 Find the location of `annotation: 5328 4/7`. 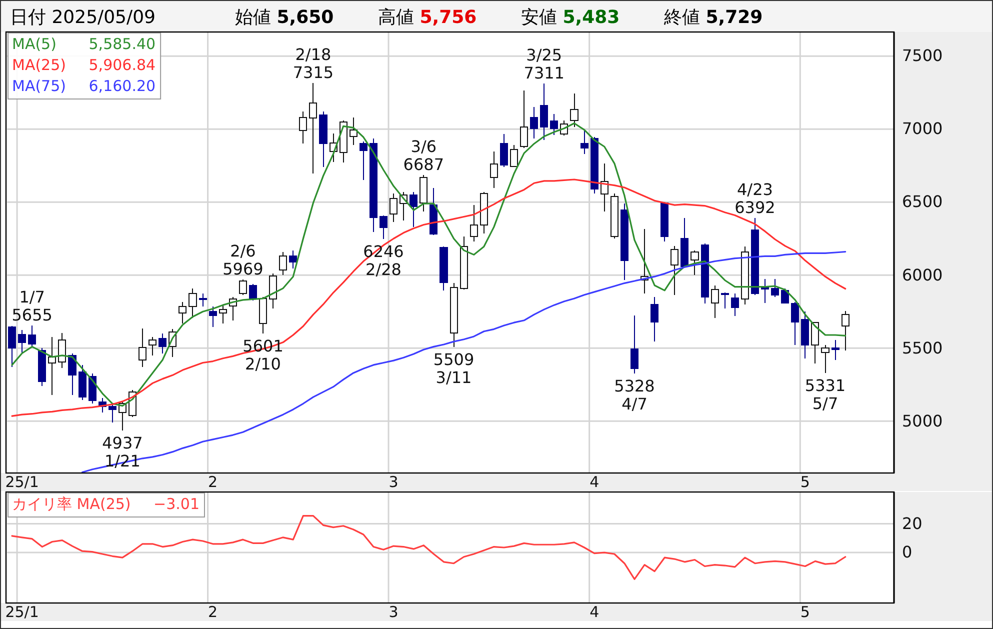

annotation: 5328 4/7 is located at coordinates (634, 395).